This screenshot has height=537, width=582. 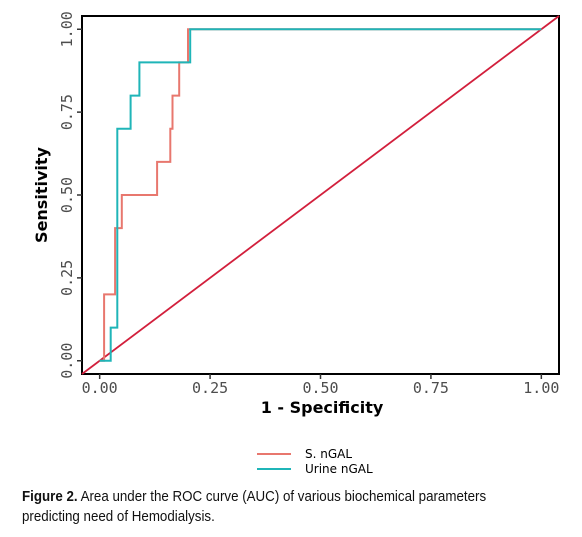 What do you see at coordinates (67, 29) in the screenshot?
I see `y-tick-label: 1.00` at bounding box center [67, 29].